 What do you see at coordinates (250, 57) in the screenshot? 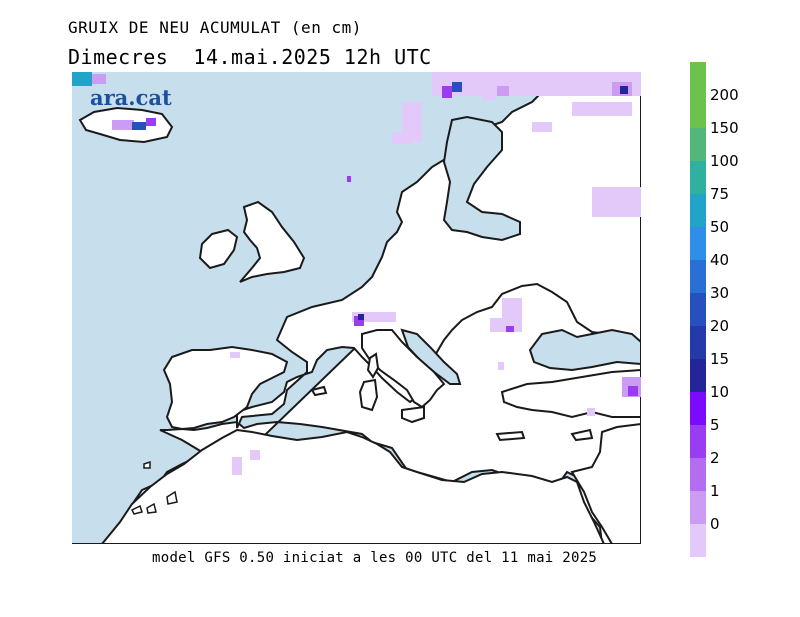
I see `valid-time-label: Dimecres 14.mai.2025 12h UTC` at bounding box center [250, 57].